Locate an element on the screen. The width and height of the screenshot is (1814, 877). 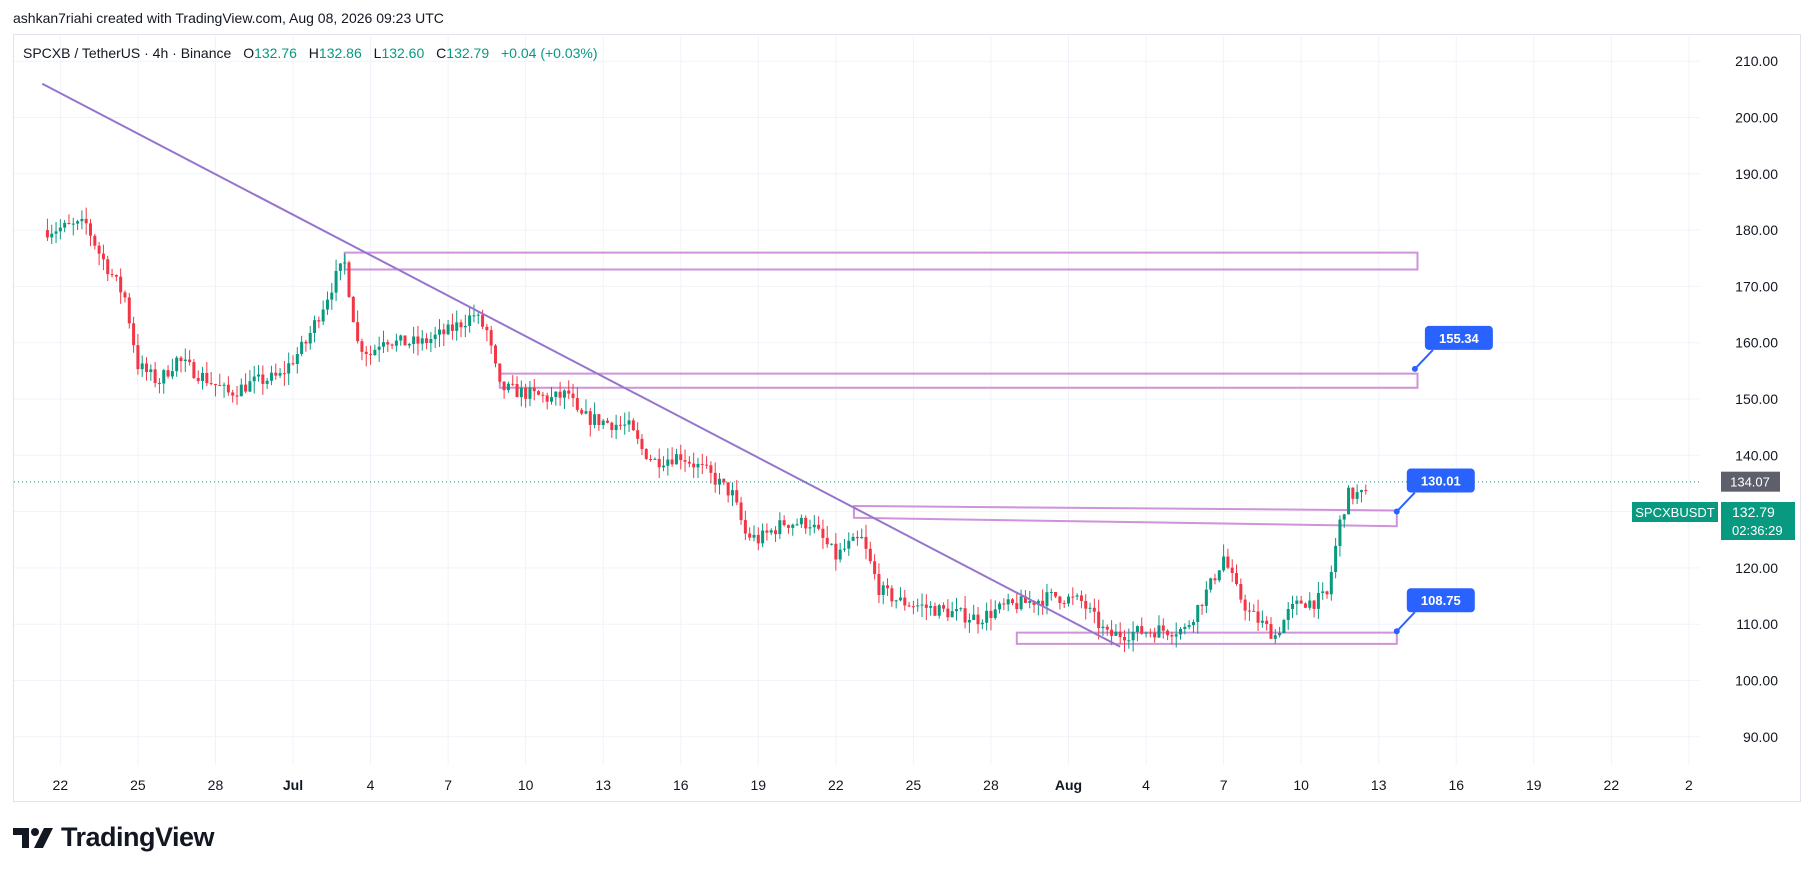
low-value: 132.60 is located at coordinates (403, 53).